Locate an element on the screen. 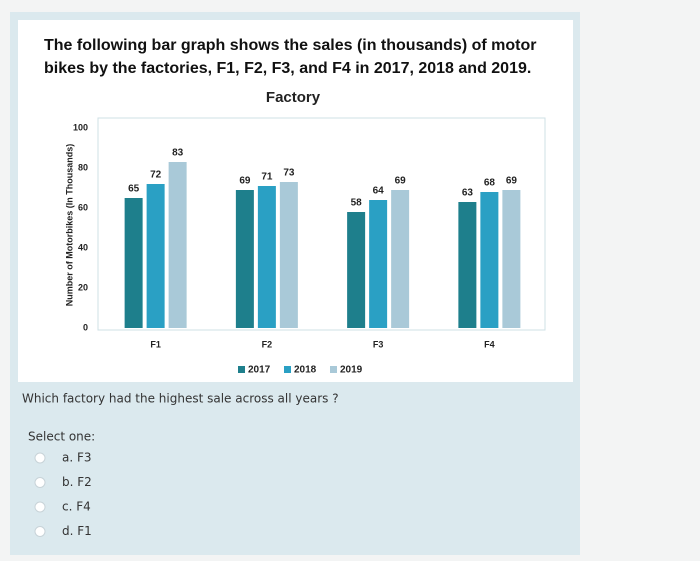 Image resolution: width=700 pixels, height=561 pixels. option-label: d. F1 is located at coordinates (77, 531).